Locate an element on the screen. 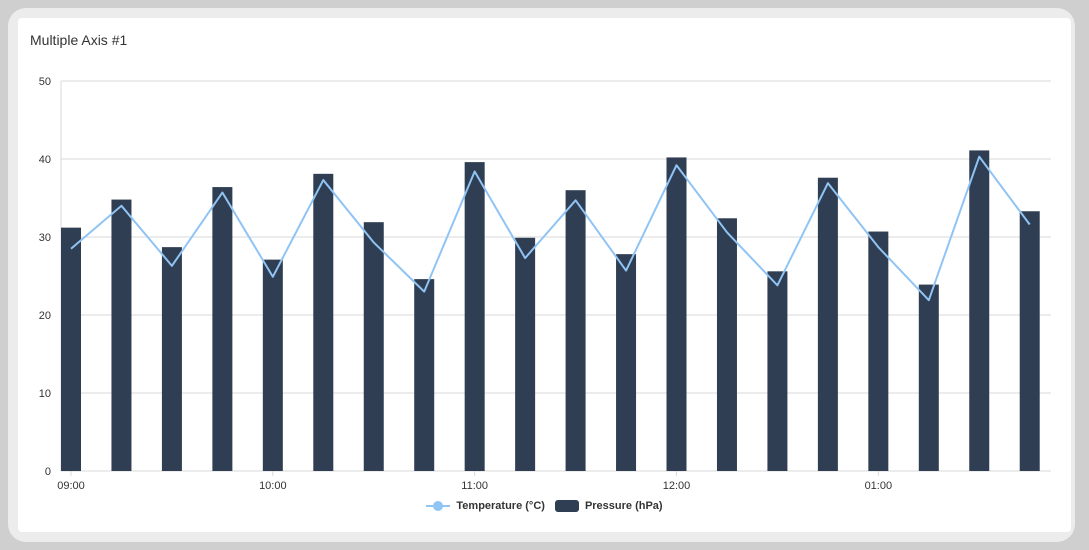 The width and height of the screenshot is (1089, 550). x-tick-label: 11:00 is located at coordinates (474, 486).